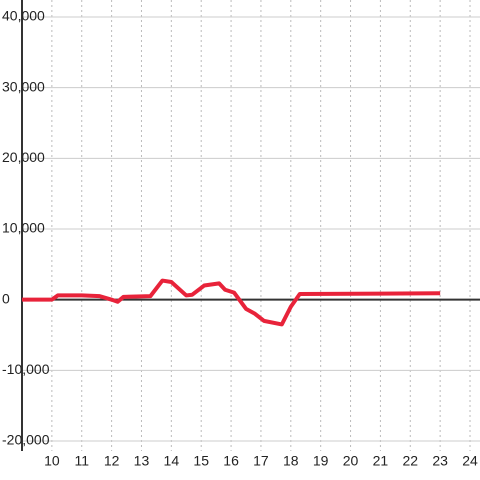  What do you see at coordinates (172, 461) in the screenshot?
I see `x-tick-label: 14` at bounding box center [172, 461].